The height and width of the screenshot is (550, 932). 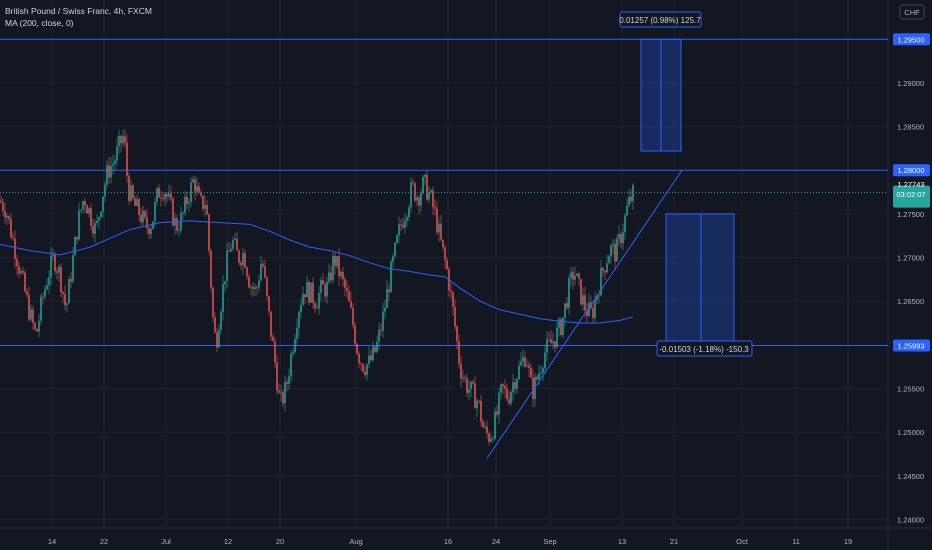 I want to click on position-tools, so click(x=687, y=192).